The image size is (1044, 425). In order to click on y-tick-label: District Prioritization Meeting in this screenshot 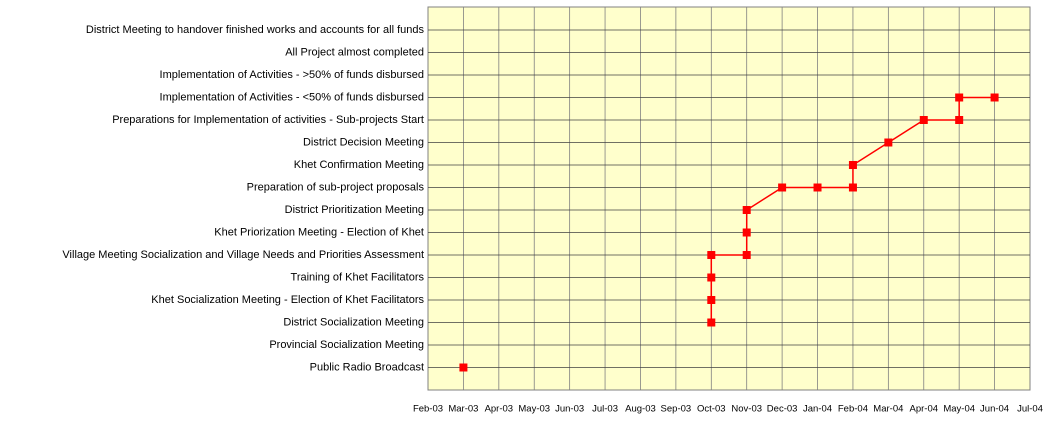, I will do `click(354, 210)`.